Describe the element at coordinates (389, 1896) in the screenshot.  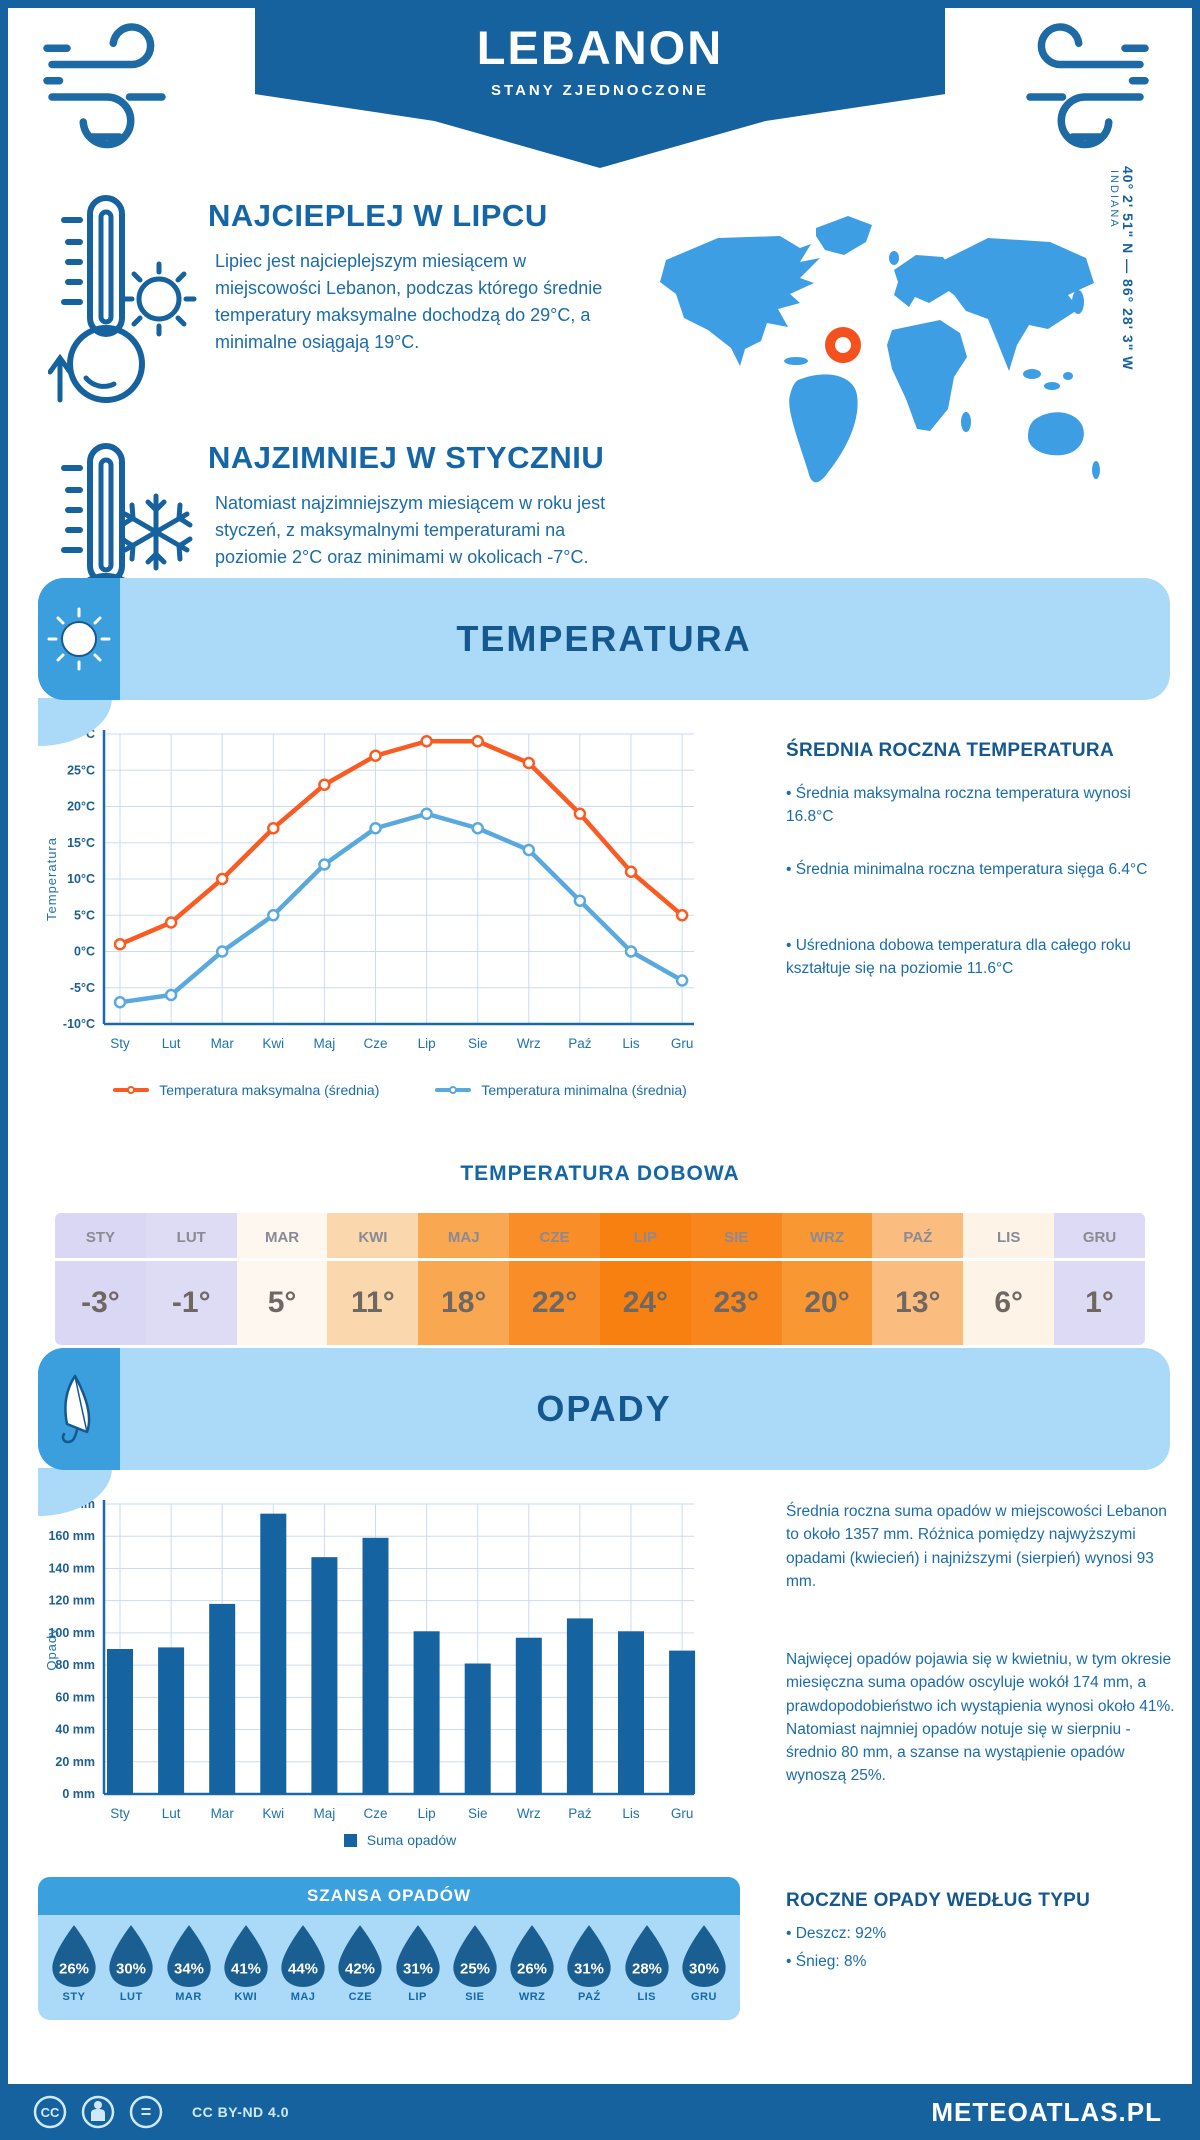
I see `precipitation-chance-title: SZANSA OPADÓW` at that location.